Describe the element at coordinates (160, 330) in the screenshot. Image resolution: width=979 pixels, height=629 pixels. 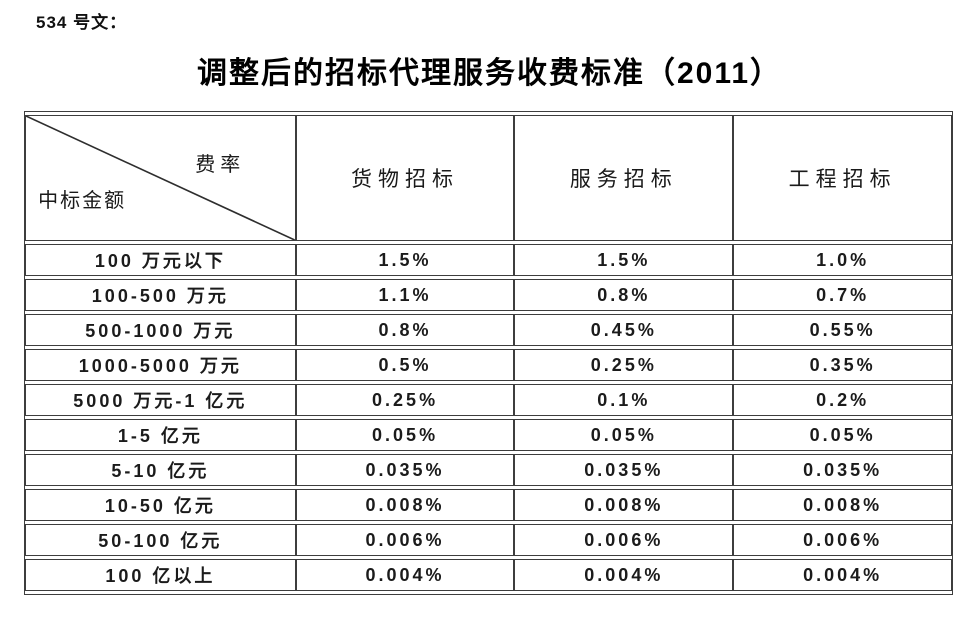
I see `row-label-cell: 500-1000 万元` at that location.